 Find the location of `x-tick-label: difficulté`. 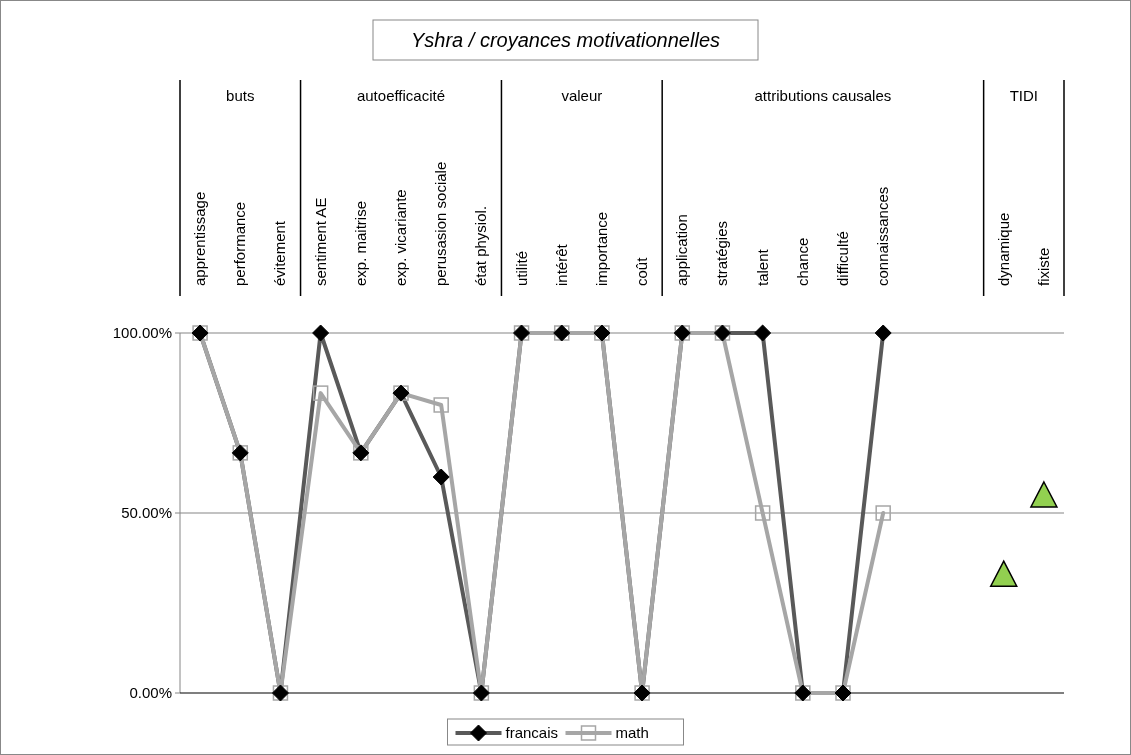

x-tick-label: difficulté is located at coordinates (842, 258).